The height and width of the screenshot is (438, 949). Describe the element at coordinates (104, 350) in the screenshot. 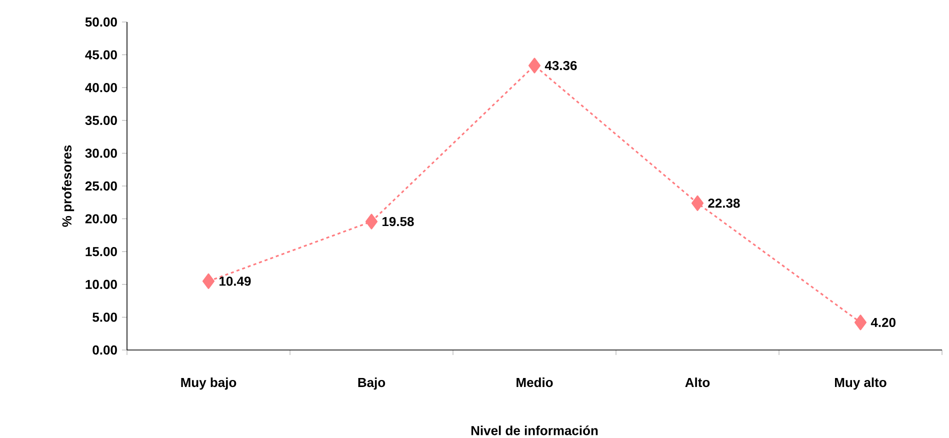

I see `y-tick-label: 0.00` at that location.